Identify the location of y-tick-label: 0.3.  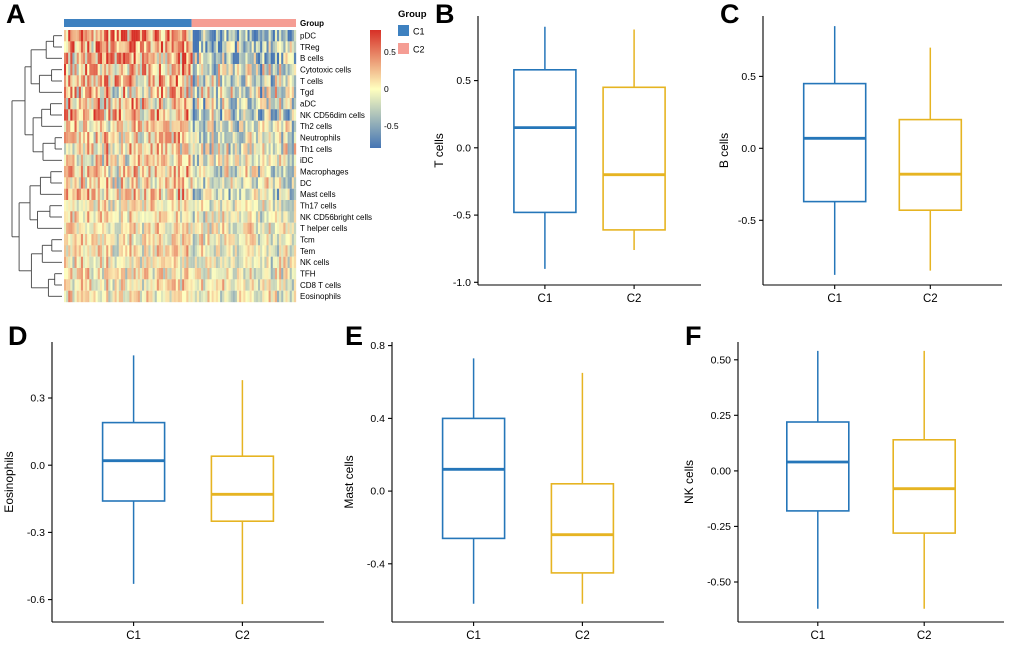
(37, 399).